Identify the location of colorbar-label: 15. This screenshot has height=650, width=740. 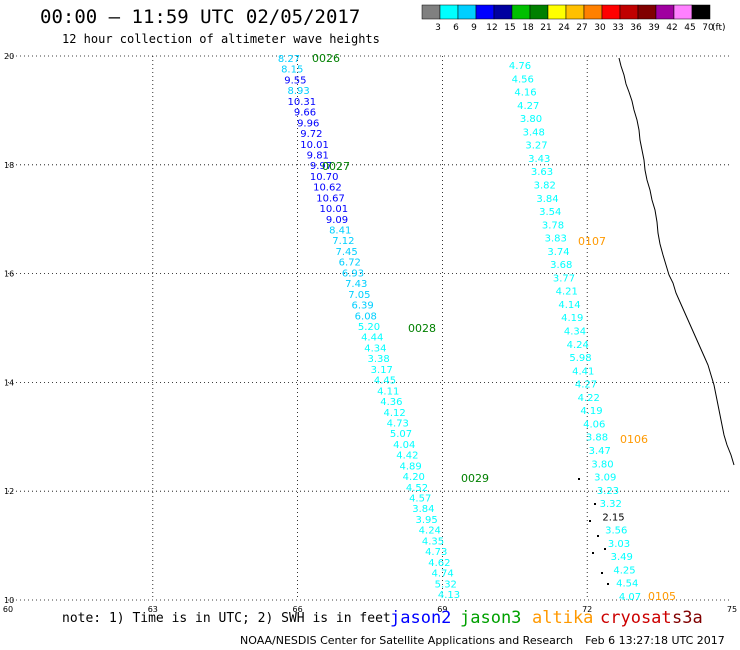
(509, 28).